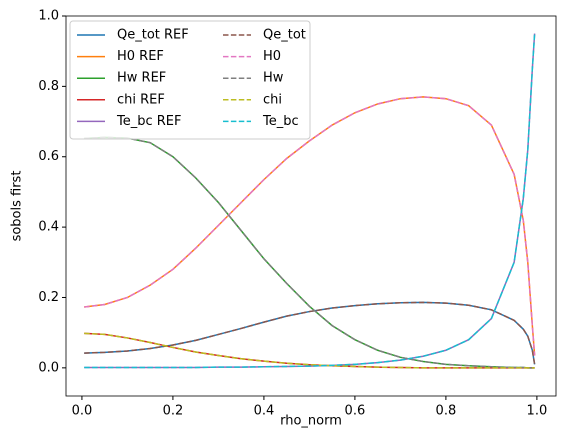 The width and height of the screenshot is (567, 438). Describe the element at coordinates (82, 411) in the screenshot. I see `x-tick-label: 0.0` at that location.